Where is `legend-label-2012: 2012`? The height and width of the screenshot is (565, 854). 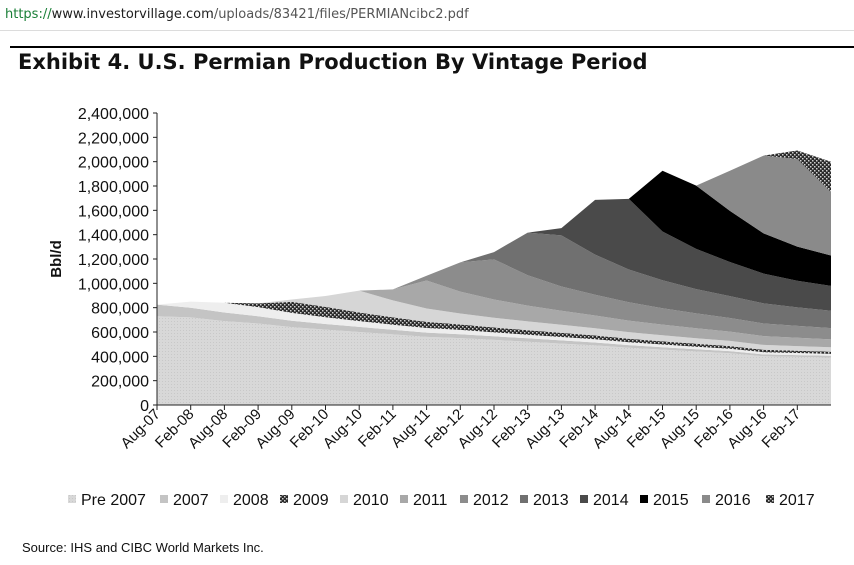
legend-label-2012: 2012 is located at coordinates (491, 500).